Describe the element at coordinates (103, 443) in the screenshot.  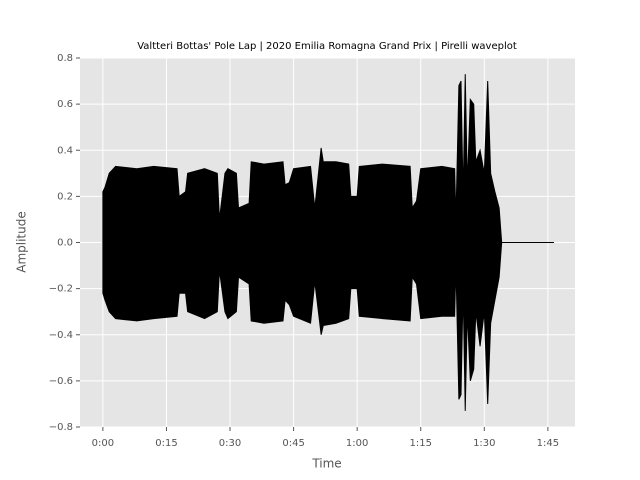
I see `x-tick-label: 0:00` at that location.